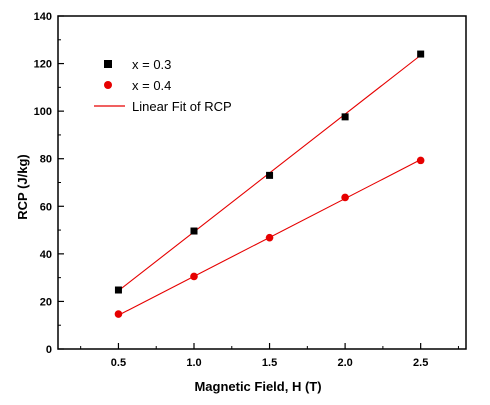 Image resolution: width=490 pixels, height=405 pixels. What do you see at coordinates (46, 160) in the screenshot?
I see `y-tick-label: 80` at bounding box center [46, 160].